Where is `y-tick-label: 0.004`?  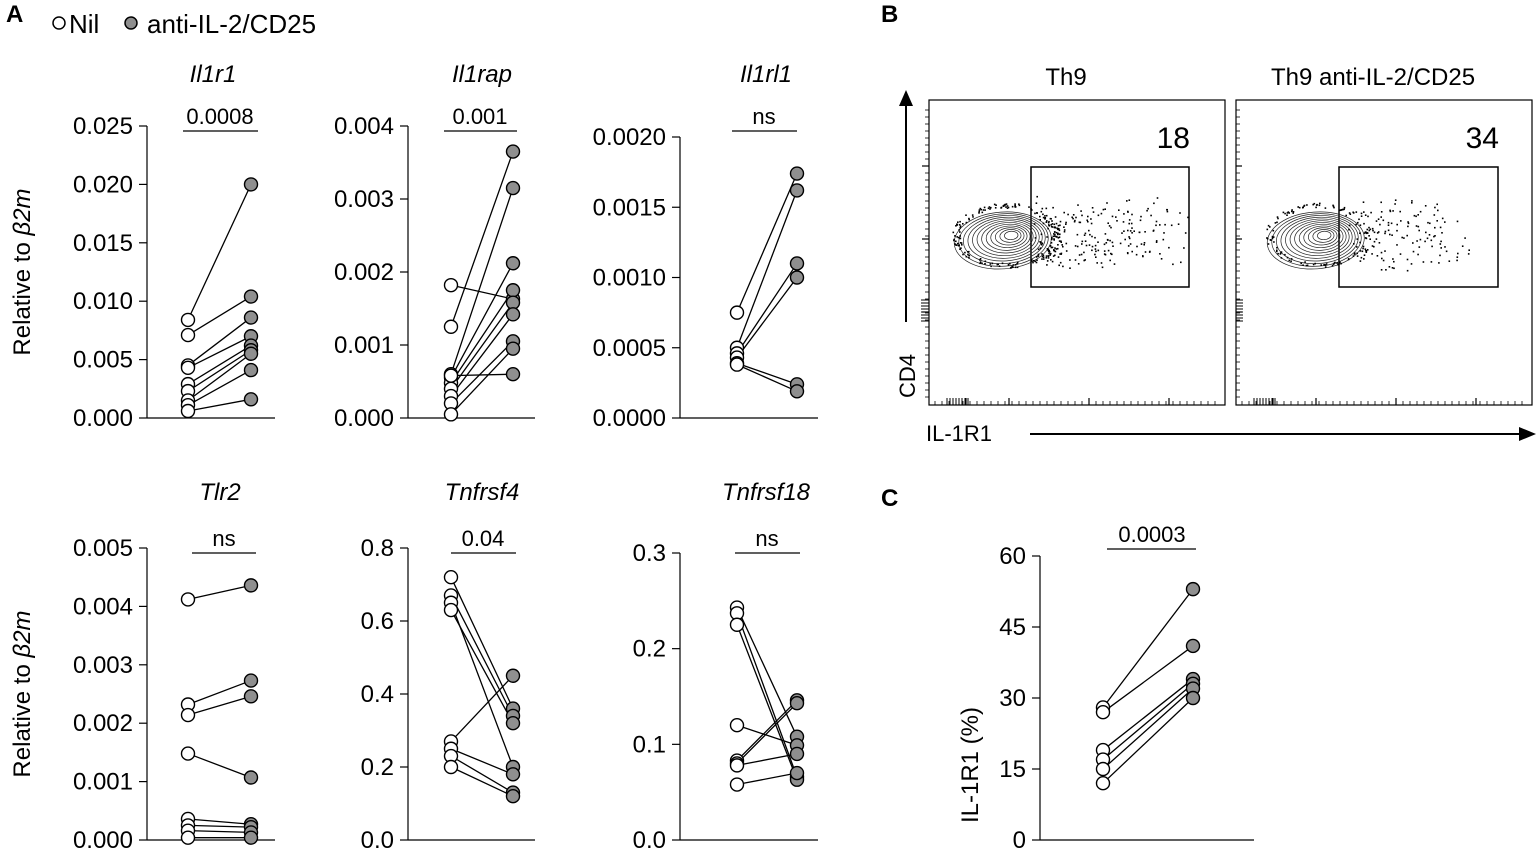
y-tick-label: 0.004 is located at coordinates (364, 126).